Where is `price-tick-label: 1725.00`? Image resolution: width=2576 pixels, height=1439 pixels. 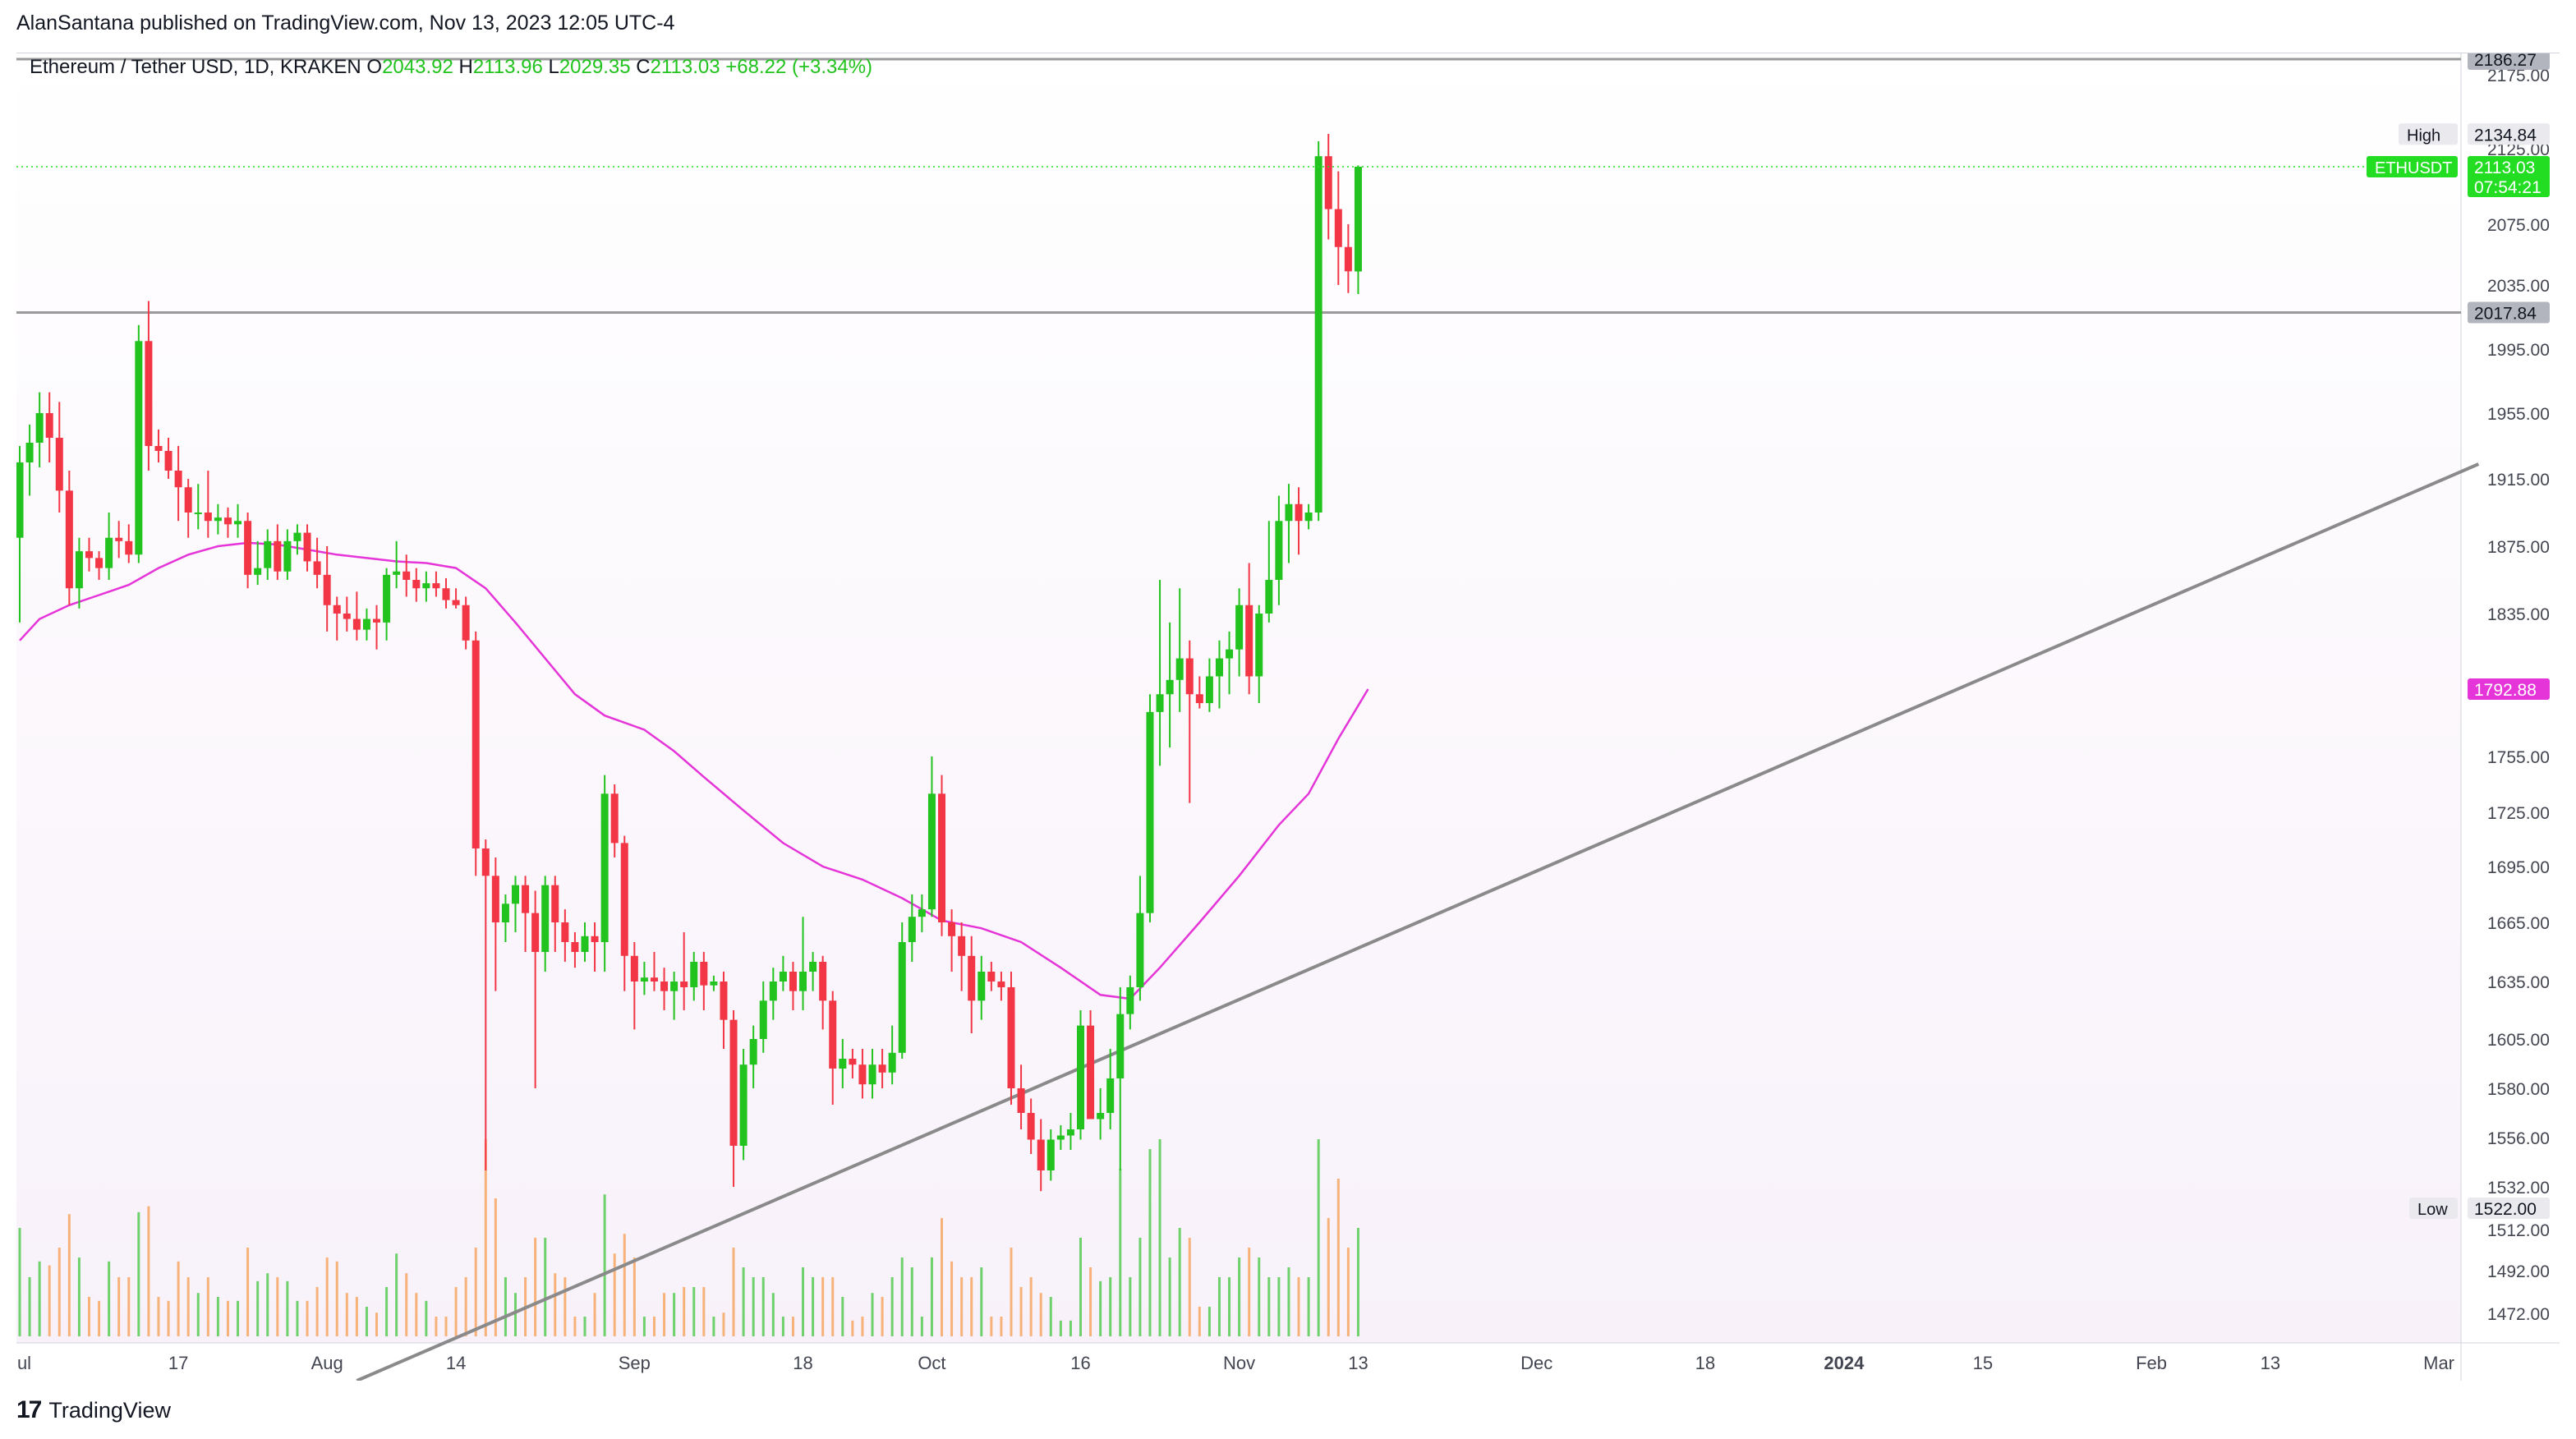
price-tick-label: 1725.00 is located at coordinates (2518, 813).